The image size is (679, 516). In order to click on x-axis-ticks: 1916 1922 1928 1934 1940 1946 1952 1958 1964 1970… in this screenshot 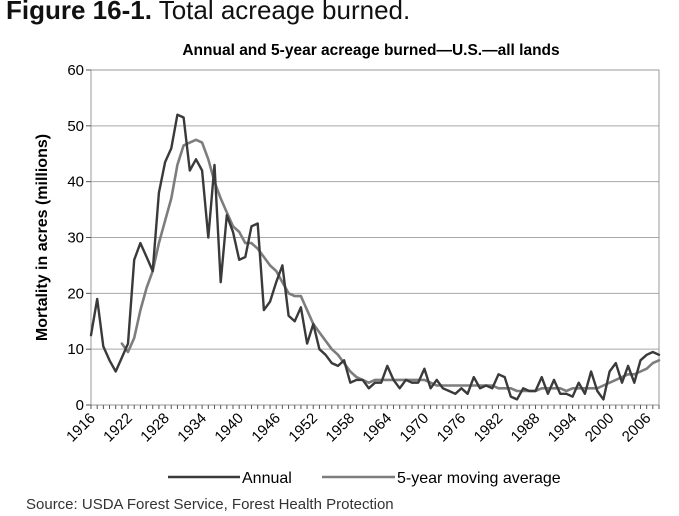, I will do `click(361, 425)`.